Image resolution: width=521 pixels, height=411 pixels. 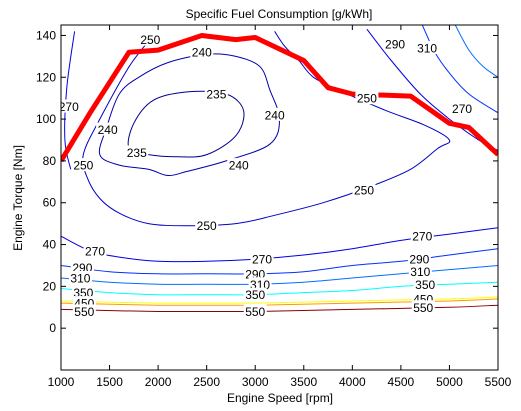 What do you see at coordinates (158, 382) in the screenshot?
I see `x-tick-label: 2000` at bounding box center [158, 382].